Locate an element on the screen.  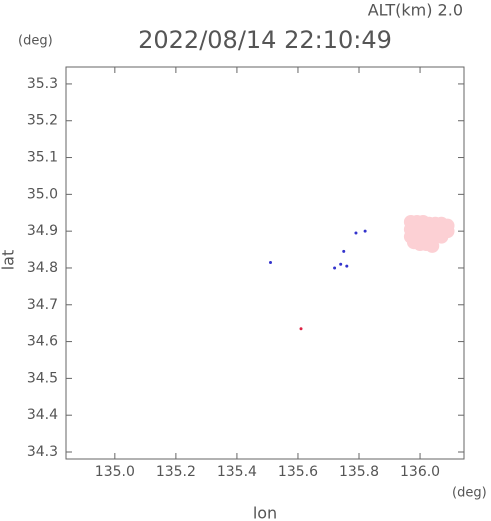
x-tick-label: 135.8 is located at coordinates (359, 472).